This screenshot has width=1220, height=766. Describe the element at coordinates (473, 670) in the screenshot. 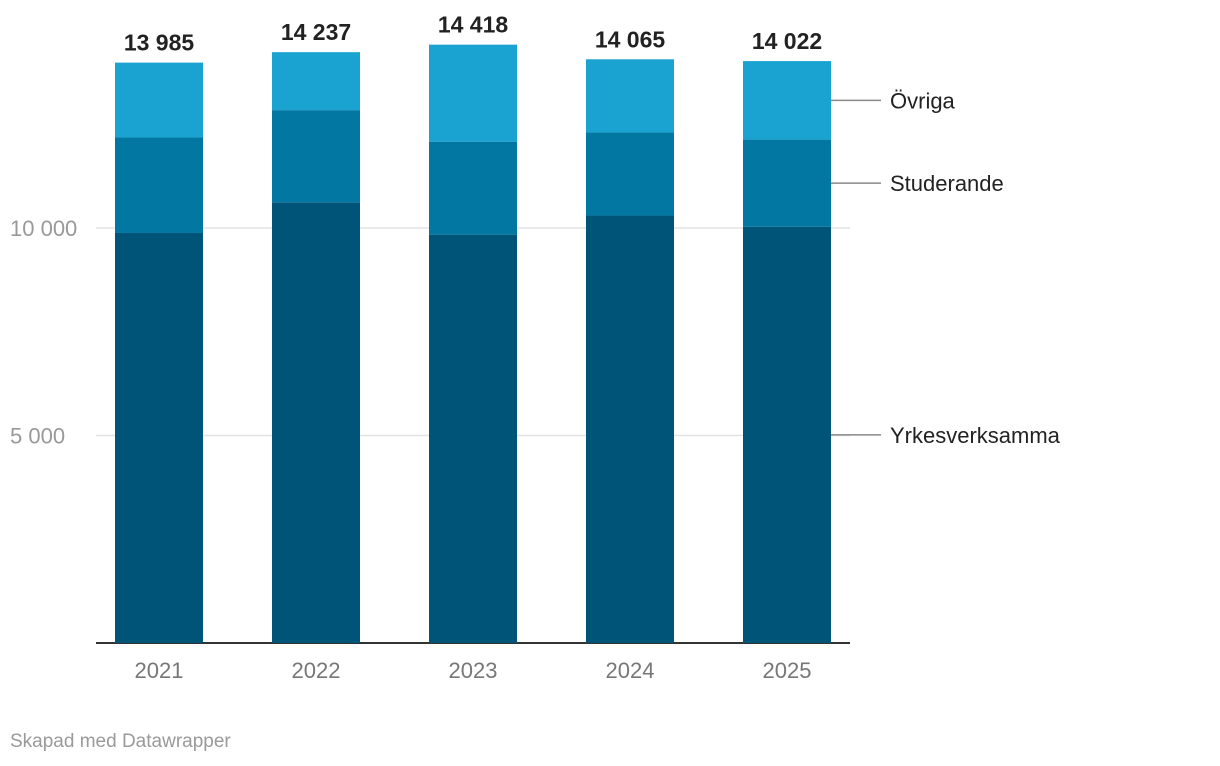

I see `x-tick-label: 2023` at that location.